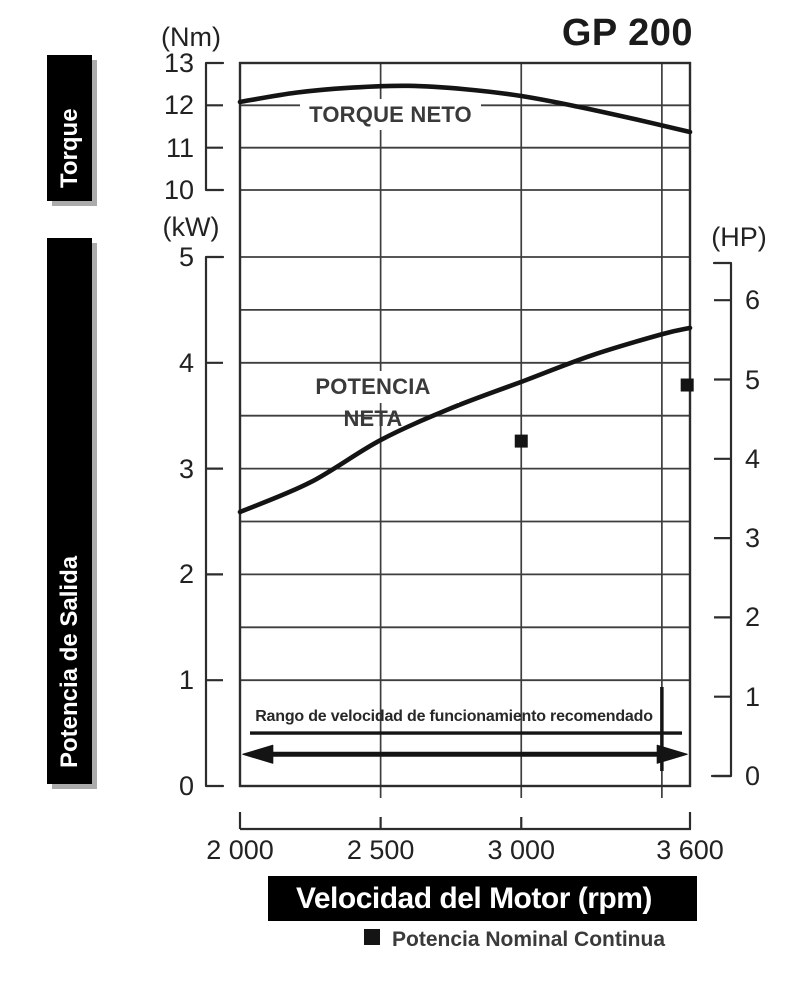  I want to click on range-arrow-left-head, so click(258, 754).